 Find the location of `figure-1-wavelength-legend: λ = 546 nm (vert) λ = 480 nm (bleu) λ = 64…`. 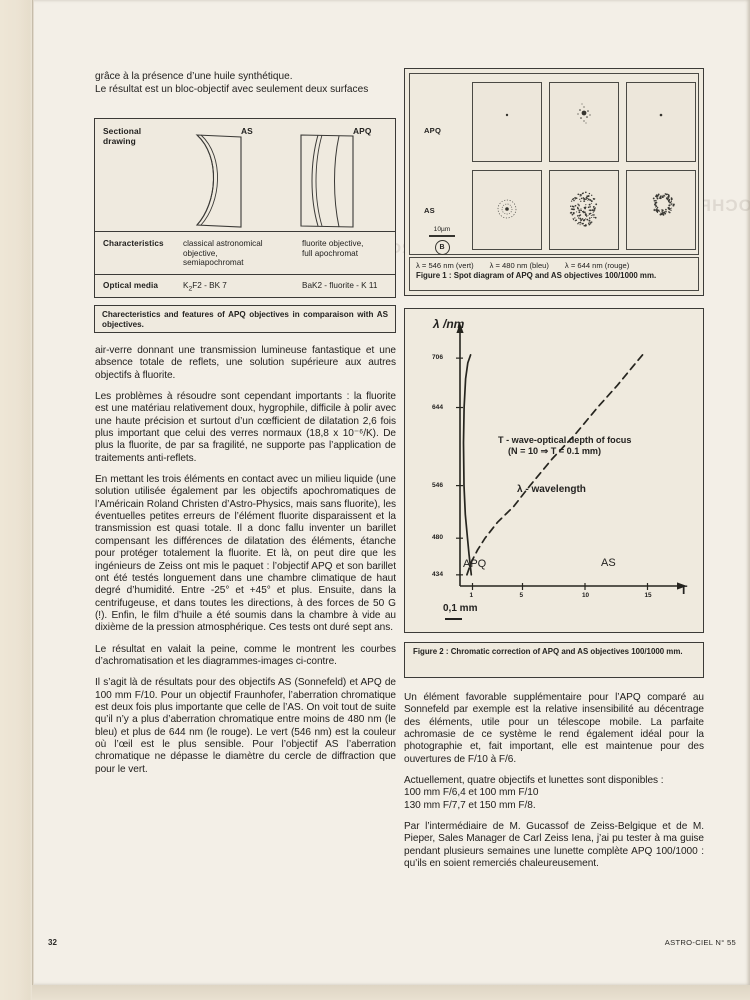

figure-1-wavelength-legend: λ = 546 nm (vert) λ = 480 nm (bleu) λ = 64… is located at coordinates (554, 266).